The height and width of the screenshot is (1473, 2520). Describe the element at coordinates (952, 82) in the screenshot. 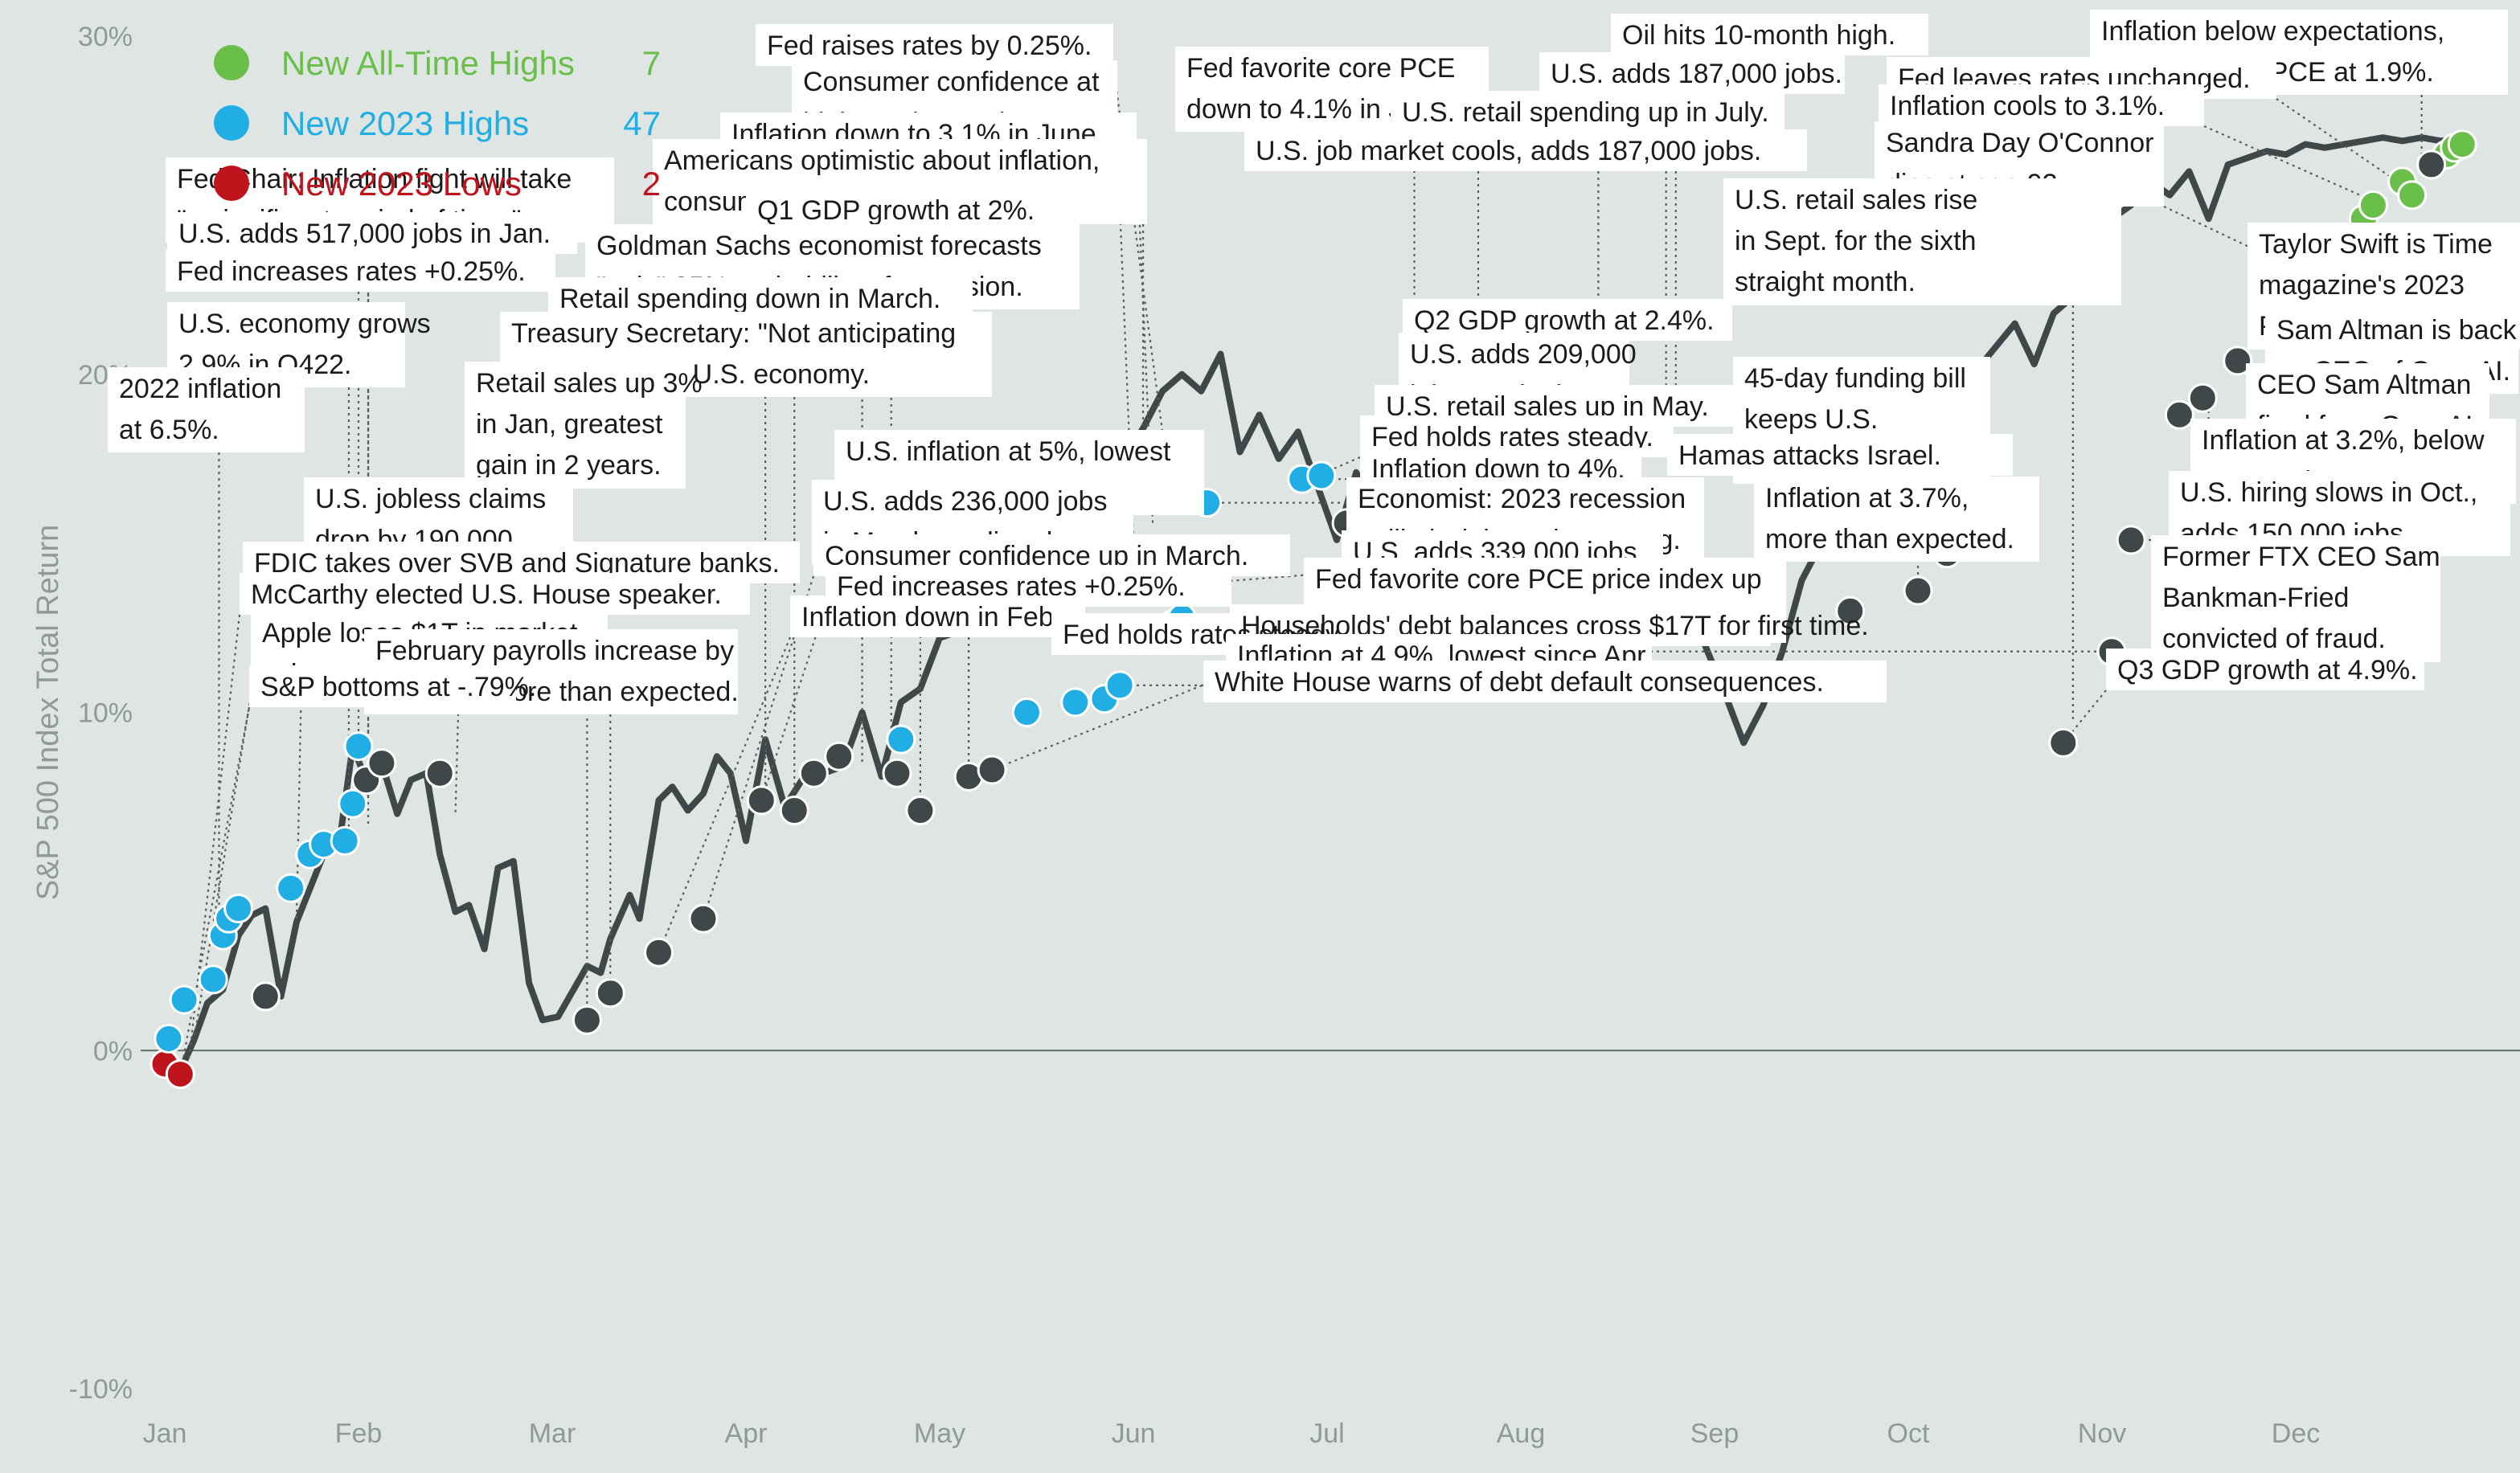

I see `annotation-text: Consumer confidence at` at that location.